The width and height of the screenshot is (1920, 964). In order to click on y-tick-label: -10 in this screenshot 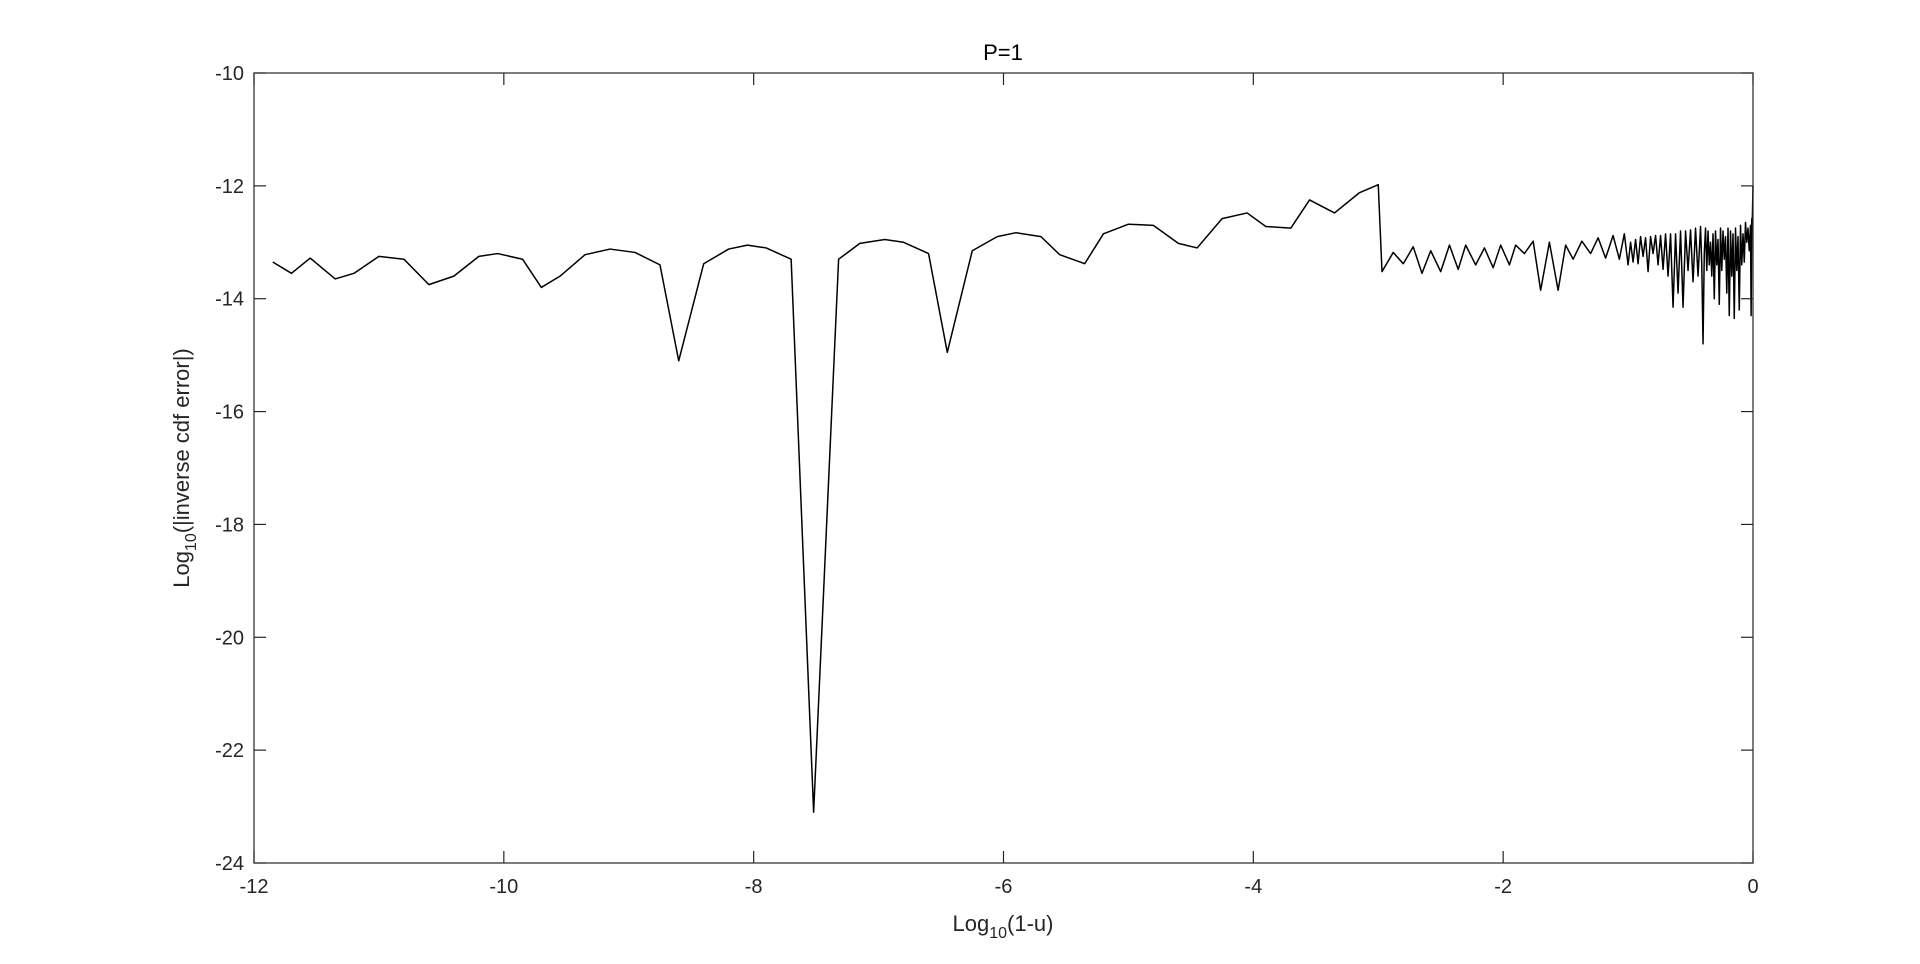, I will do `click(229, 74)`.